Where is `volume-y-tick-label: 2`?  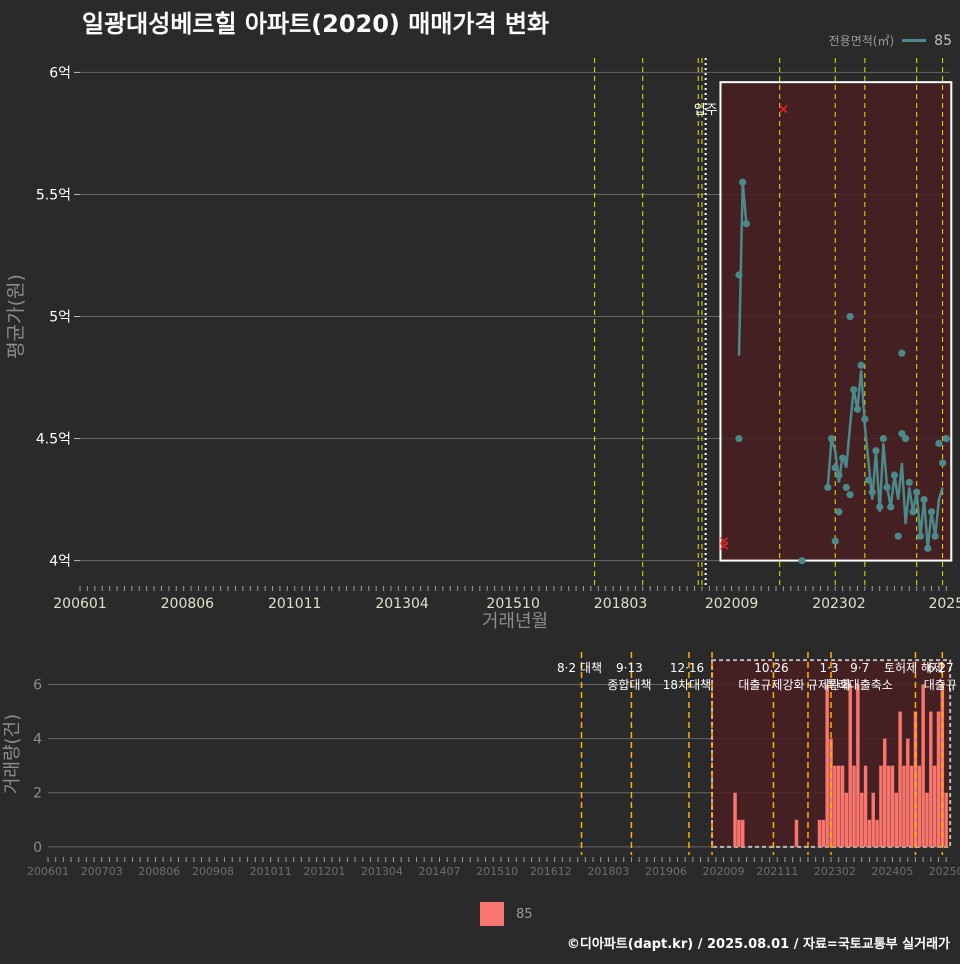
volume-y-tick-label: 2 is located at coordinates (37, 794).